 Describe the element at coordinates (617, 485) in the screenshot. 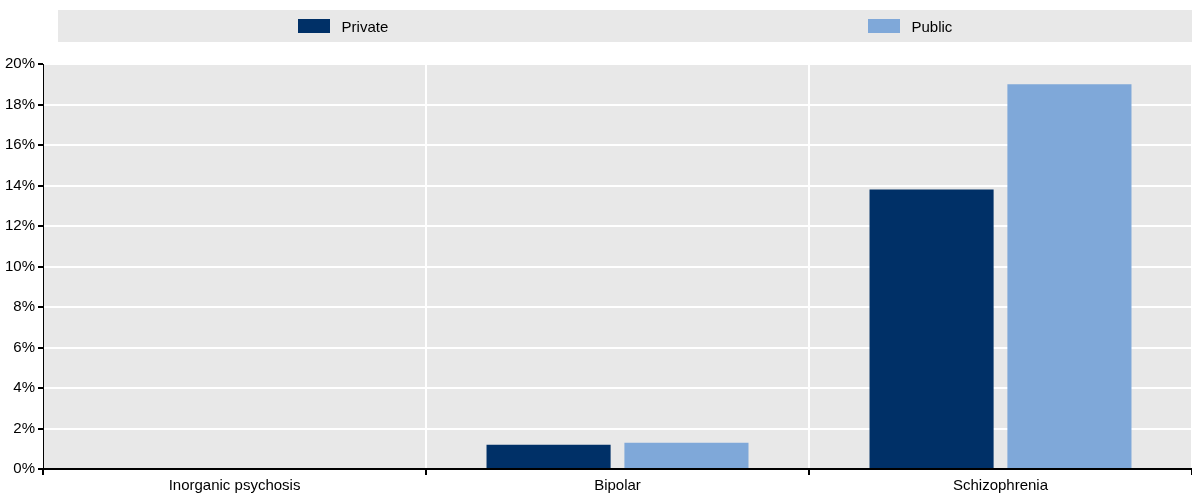

I see `x-tick-label: Bipolar` at that location.